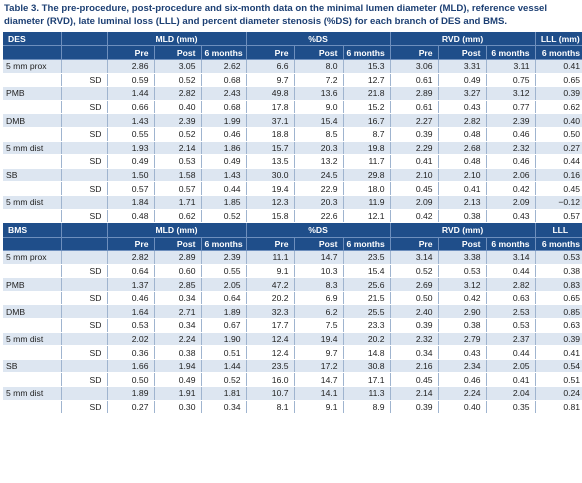 The height and width of the screenshot is (483, 582). What do you see at coordinates (178, 284) in the screenshot?
I see `table-cell: 2.85` at bounding box center [178, 284].